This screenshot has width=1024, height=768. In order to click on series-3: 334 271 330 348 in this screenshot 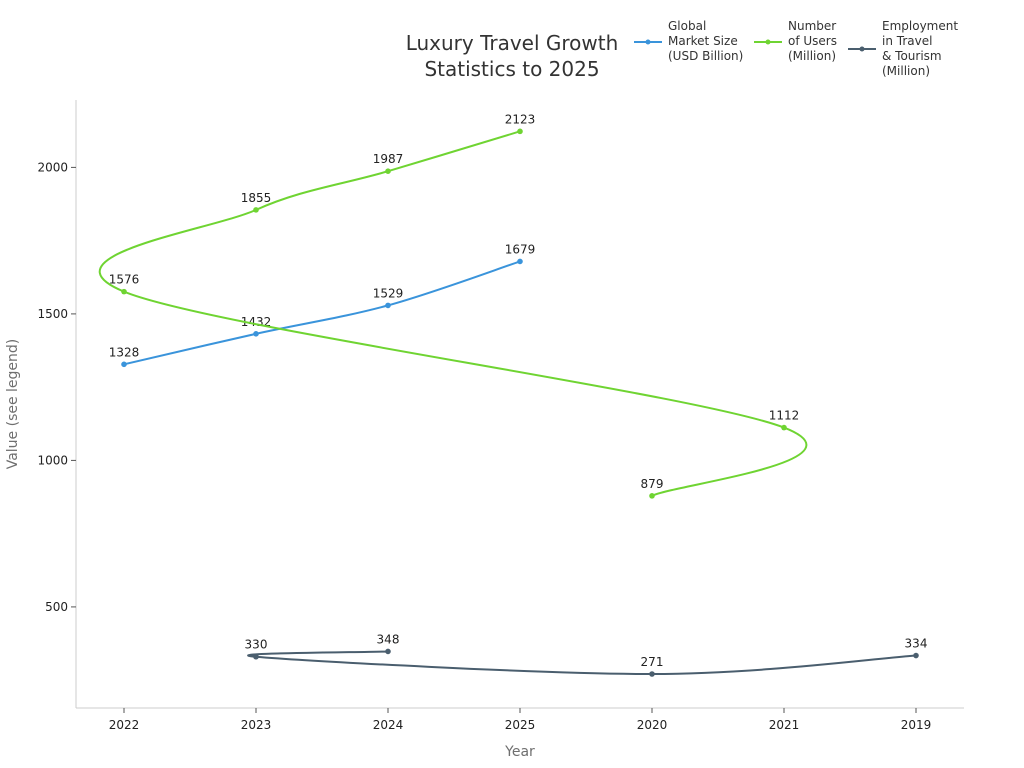, I will do `click(586, 654)`.